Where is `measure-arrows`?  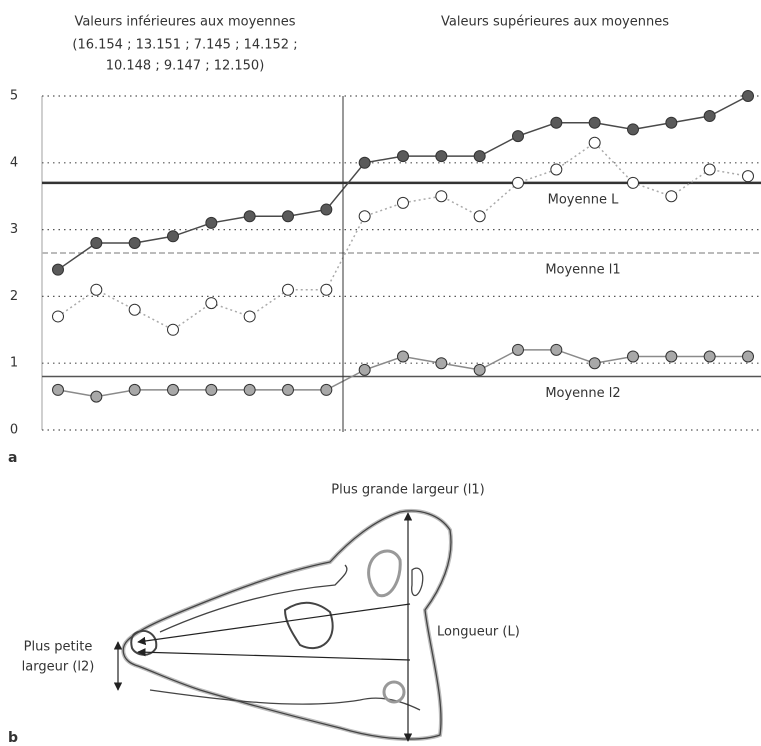
measure-arrows is located at coordinates (263, 627).